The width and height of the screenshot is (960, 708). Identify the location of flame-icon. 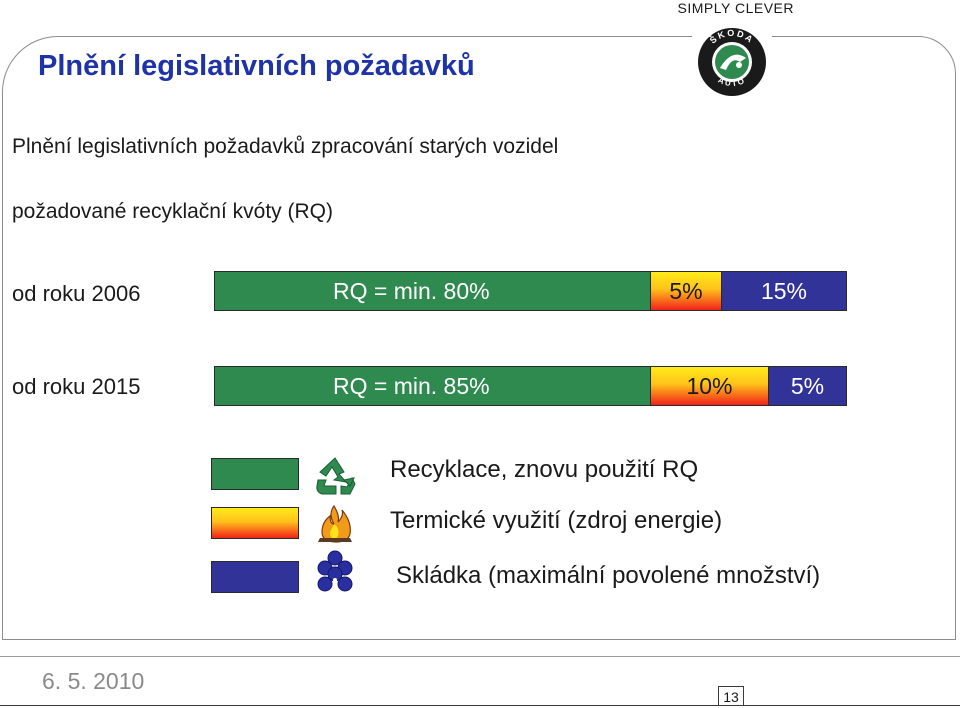
(335, 523).